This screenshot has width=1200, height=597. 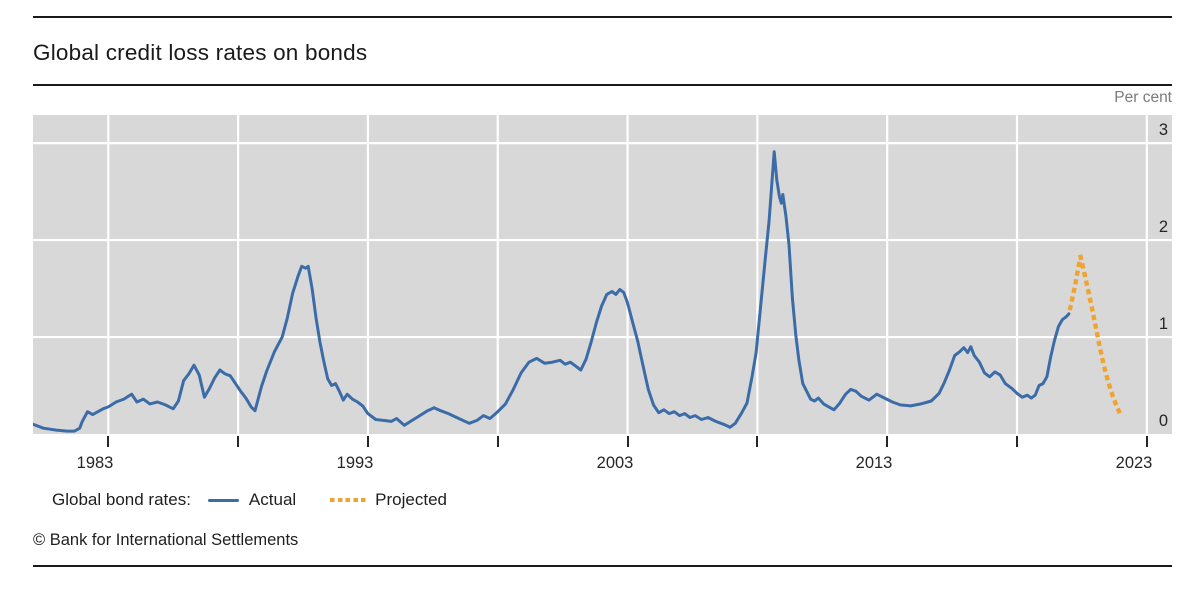 What do you see at coordinates (200, 52) in the screenshot?
I see `chart-title: Global credit loss rates on bonds` at bounding box center [200, 52].